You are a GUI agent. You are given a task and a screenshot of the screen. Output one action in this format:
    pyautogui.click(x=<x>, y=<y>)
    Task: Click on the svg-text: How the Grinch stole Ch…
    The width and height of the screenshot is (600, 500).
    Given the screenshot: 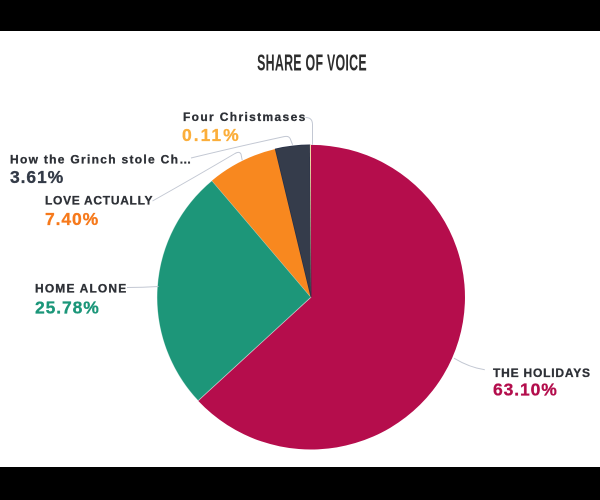 What is the action you would take?
    pyautogui.click(x=101, y=160)
    